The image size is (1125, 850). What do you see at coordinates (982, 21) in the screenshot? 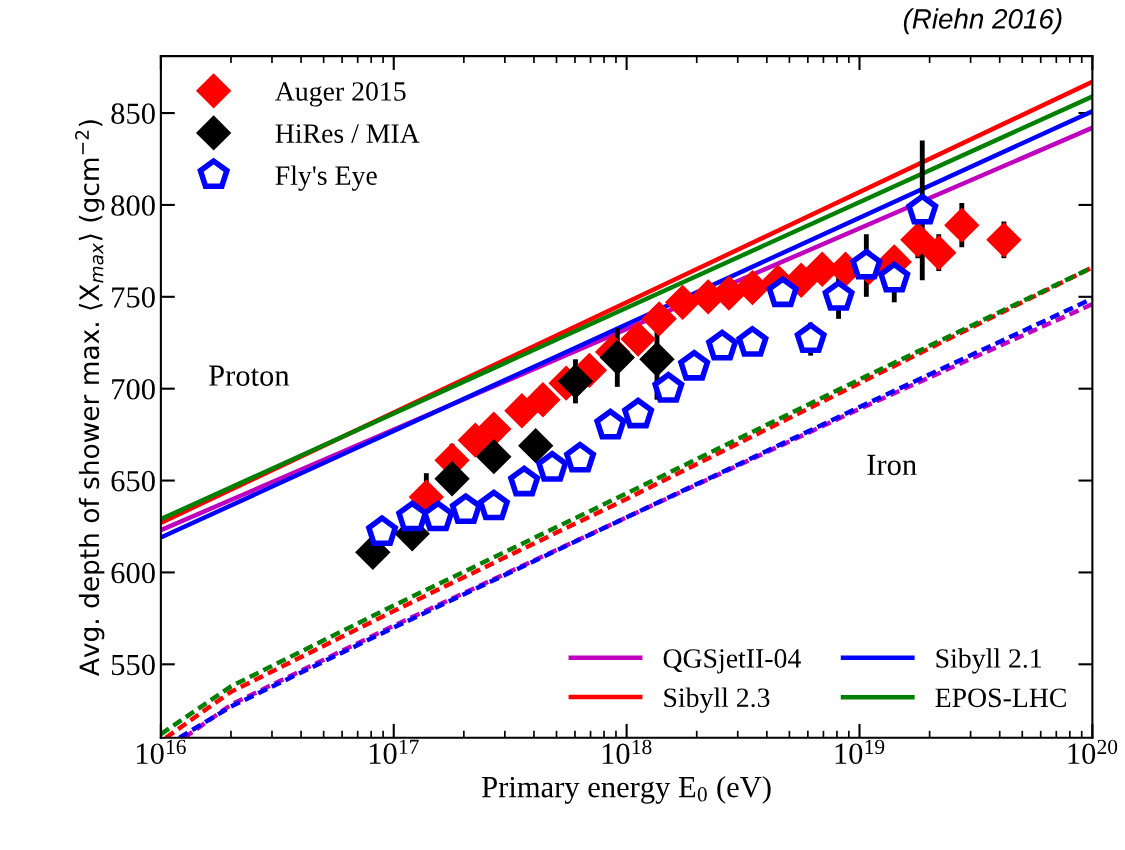
I see `text: (Riehn 2016)` at bounding box center [982, 21].